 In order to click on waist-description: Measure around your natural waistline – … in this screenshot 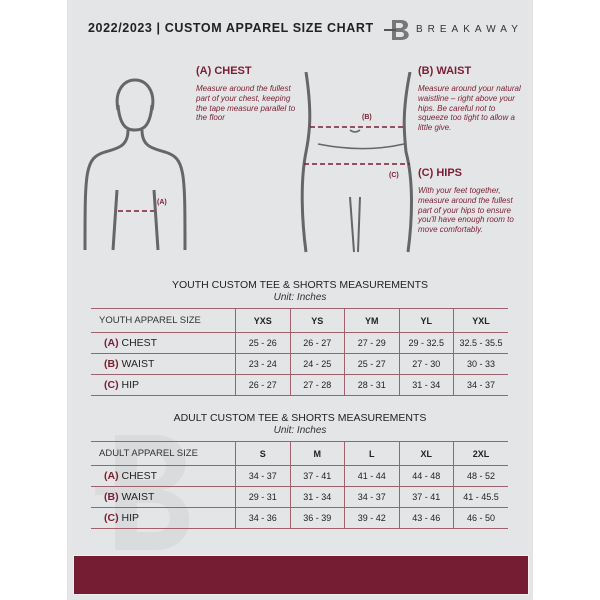, I will do `click(469, 108)`.